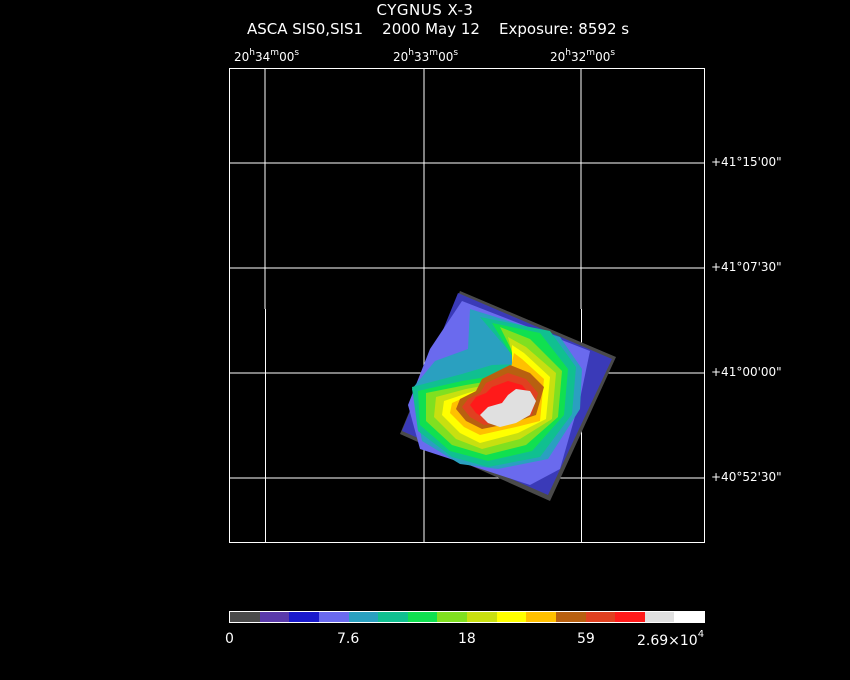 Image resolution: width=850 pixels, height=680 pixels. I want to click on exposure-label: Exposure: 8592 s, so click(564, 29).